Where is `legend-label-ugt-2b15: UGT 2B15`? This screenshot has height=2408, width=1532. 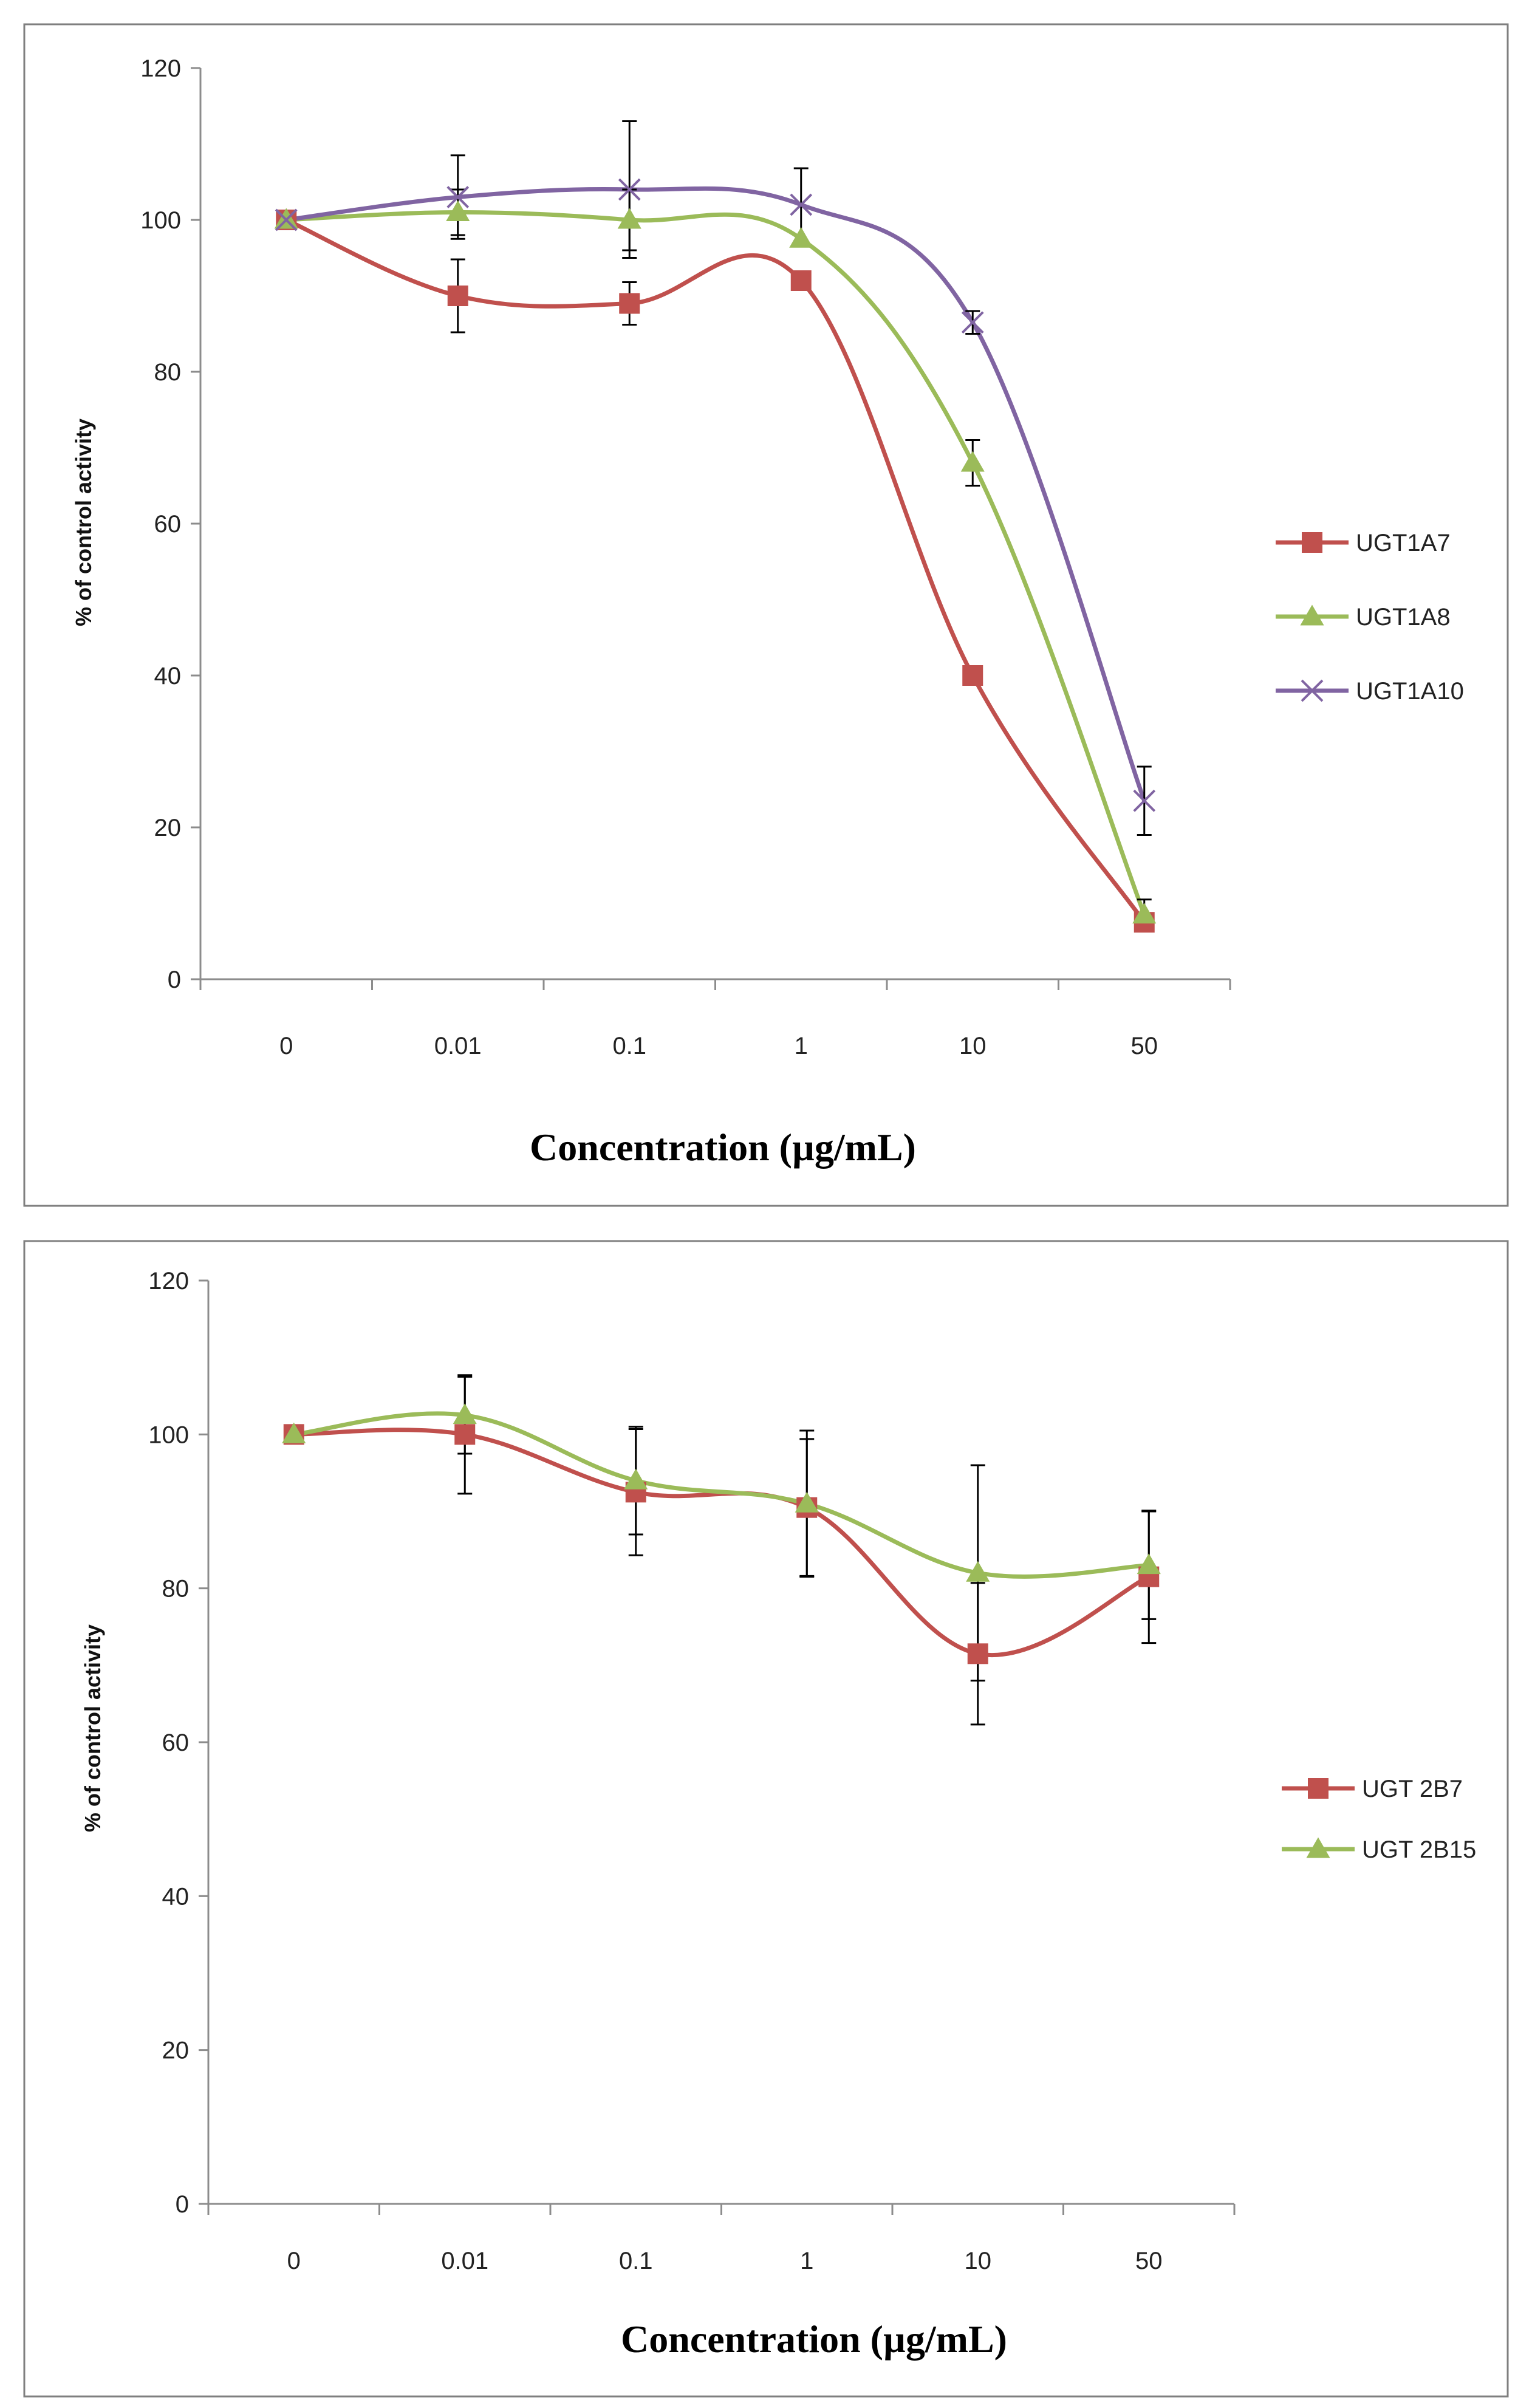 legend-label-ugt-2b15: UGT 2B15 is located at coordinates (1419, 1849).